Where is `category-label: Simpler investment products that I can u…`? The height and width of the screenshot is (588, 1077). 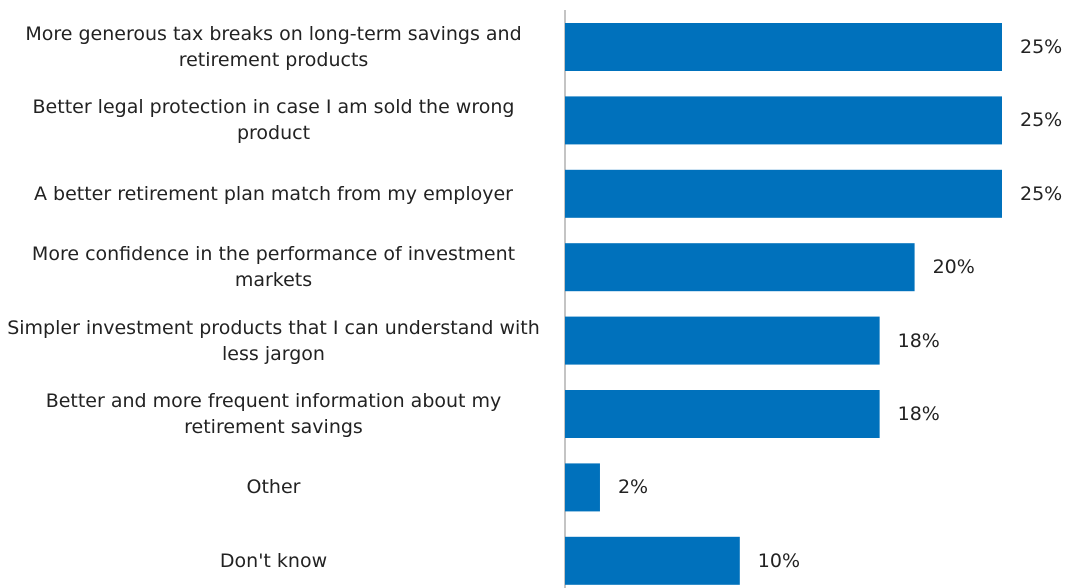
category-label: Simpler investment products that I can u… is located at coordinates (273, 340).